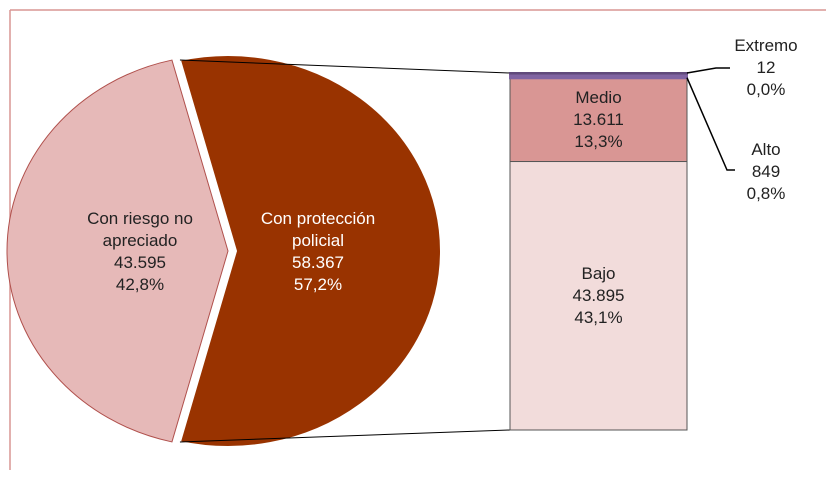 The height and width of the screenshot is (477, 826). I want to click on data-label: Medio 13.611 13,3%, so click(599, 120).